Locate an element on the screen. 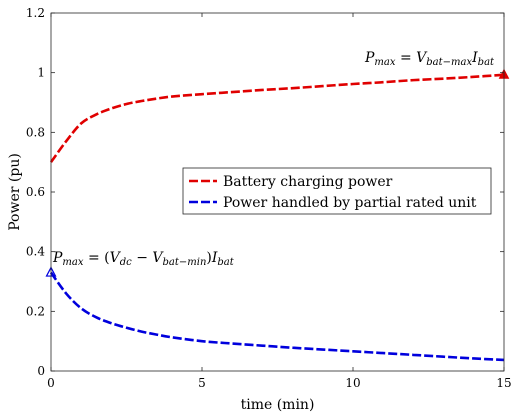 This screenshot has width=511, height=418. y-axis-label: Power (pu) is located at coordinates (15, 192).